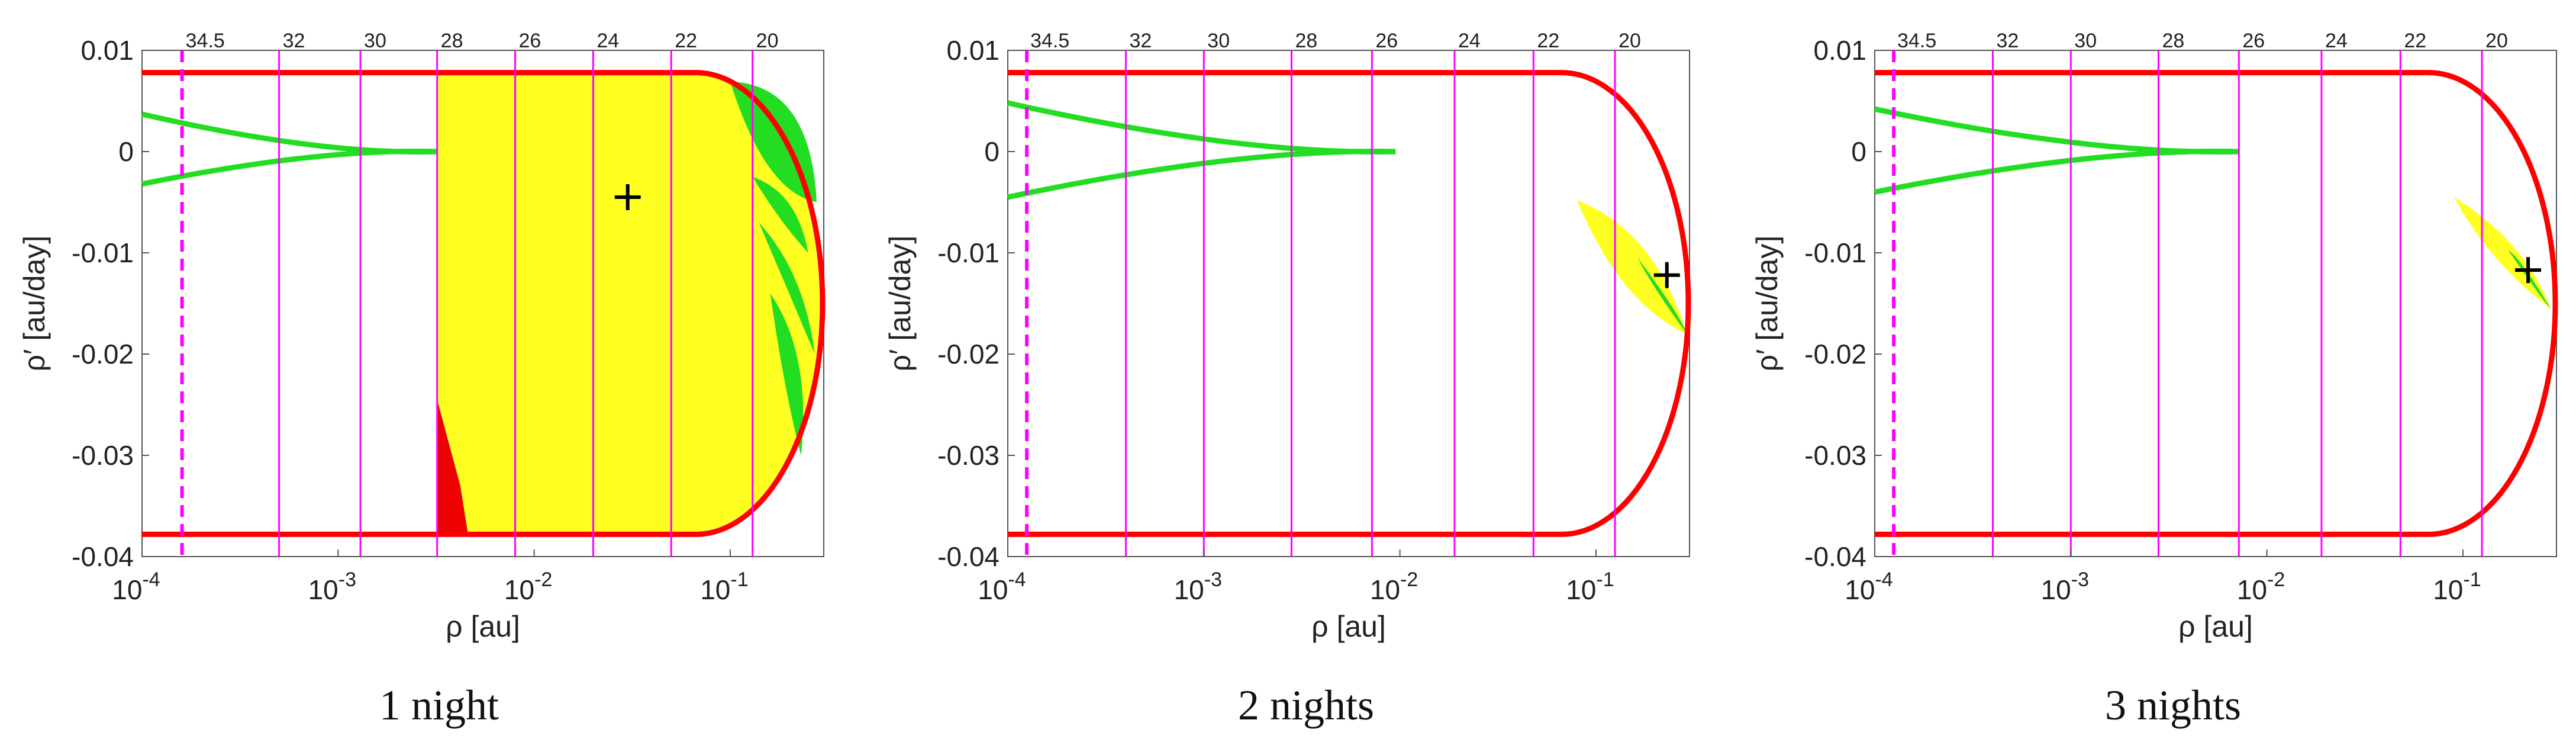 Image resolution: width=2576 pixels, height=752 pixels. What do you see at coordinates (452, 467) in the screenshot?
I see `red-region` at bounding box center [452, 467].